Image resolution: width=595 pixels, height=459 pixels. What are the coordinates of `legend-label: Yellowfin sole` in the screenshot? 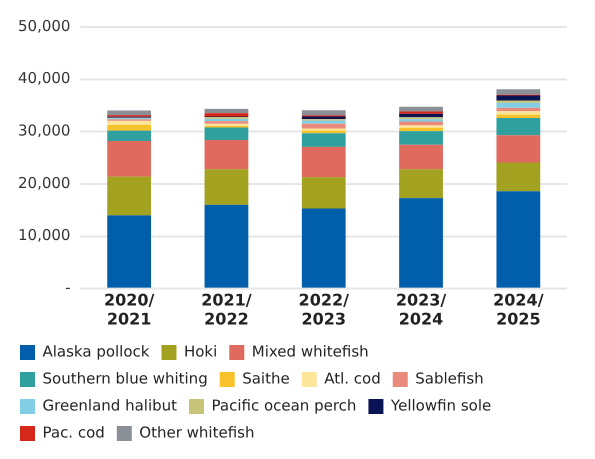 It's located at (441, 405).